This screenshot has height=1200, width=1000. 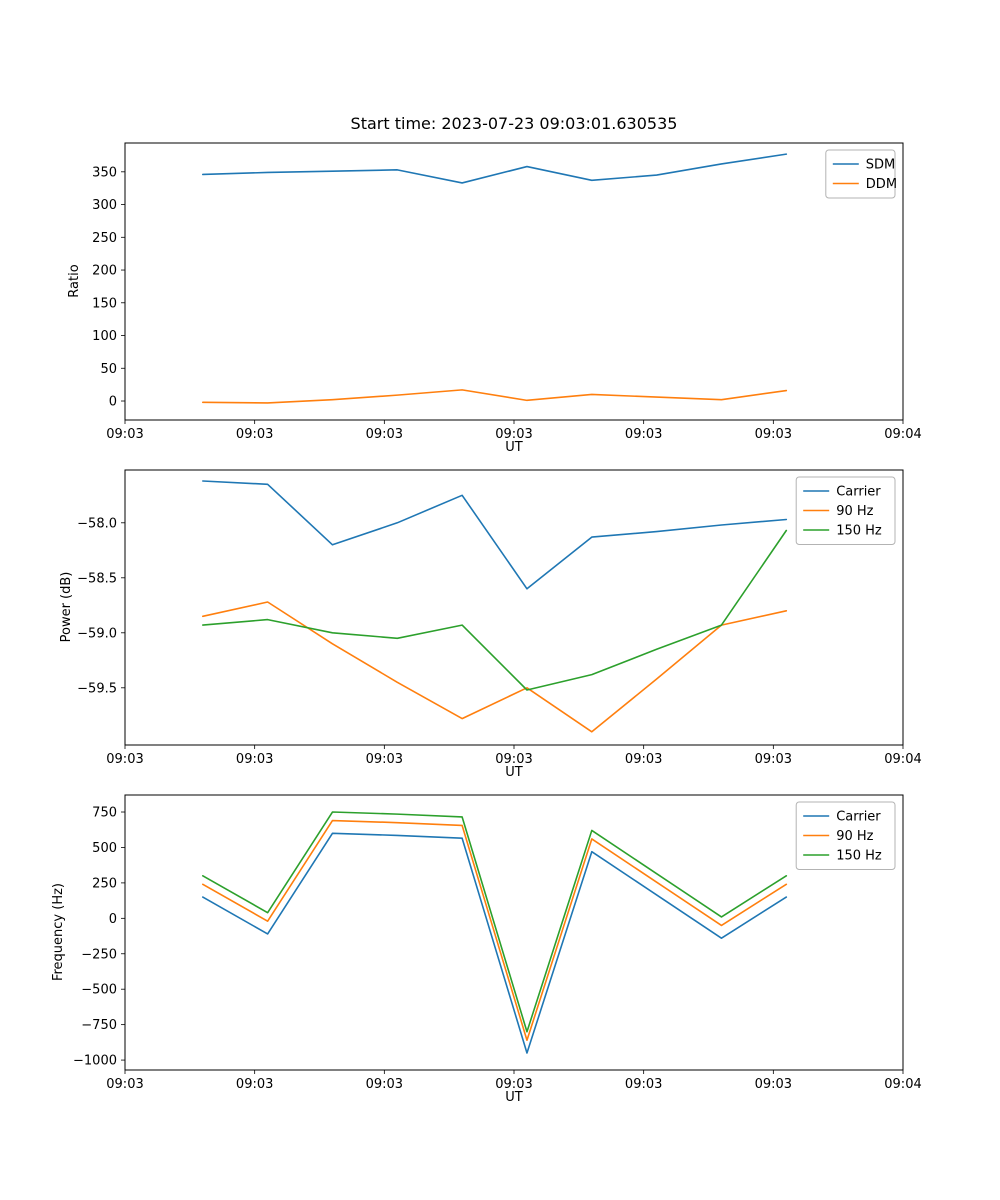 I want to click on chart-2-ytick-label: −500, so click(x=99, y=990).